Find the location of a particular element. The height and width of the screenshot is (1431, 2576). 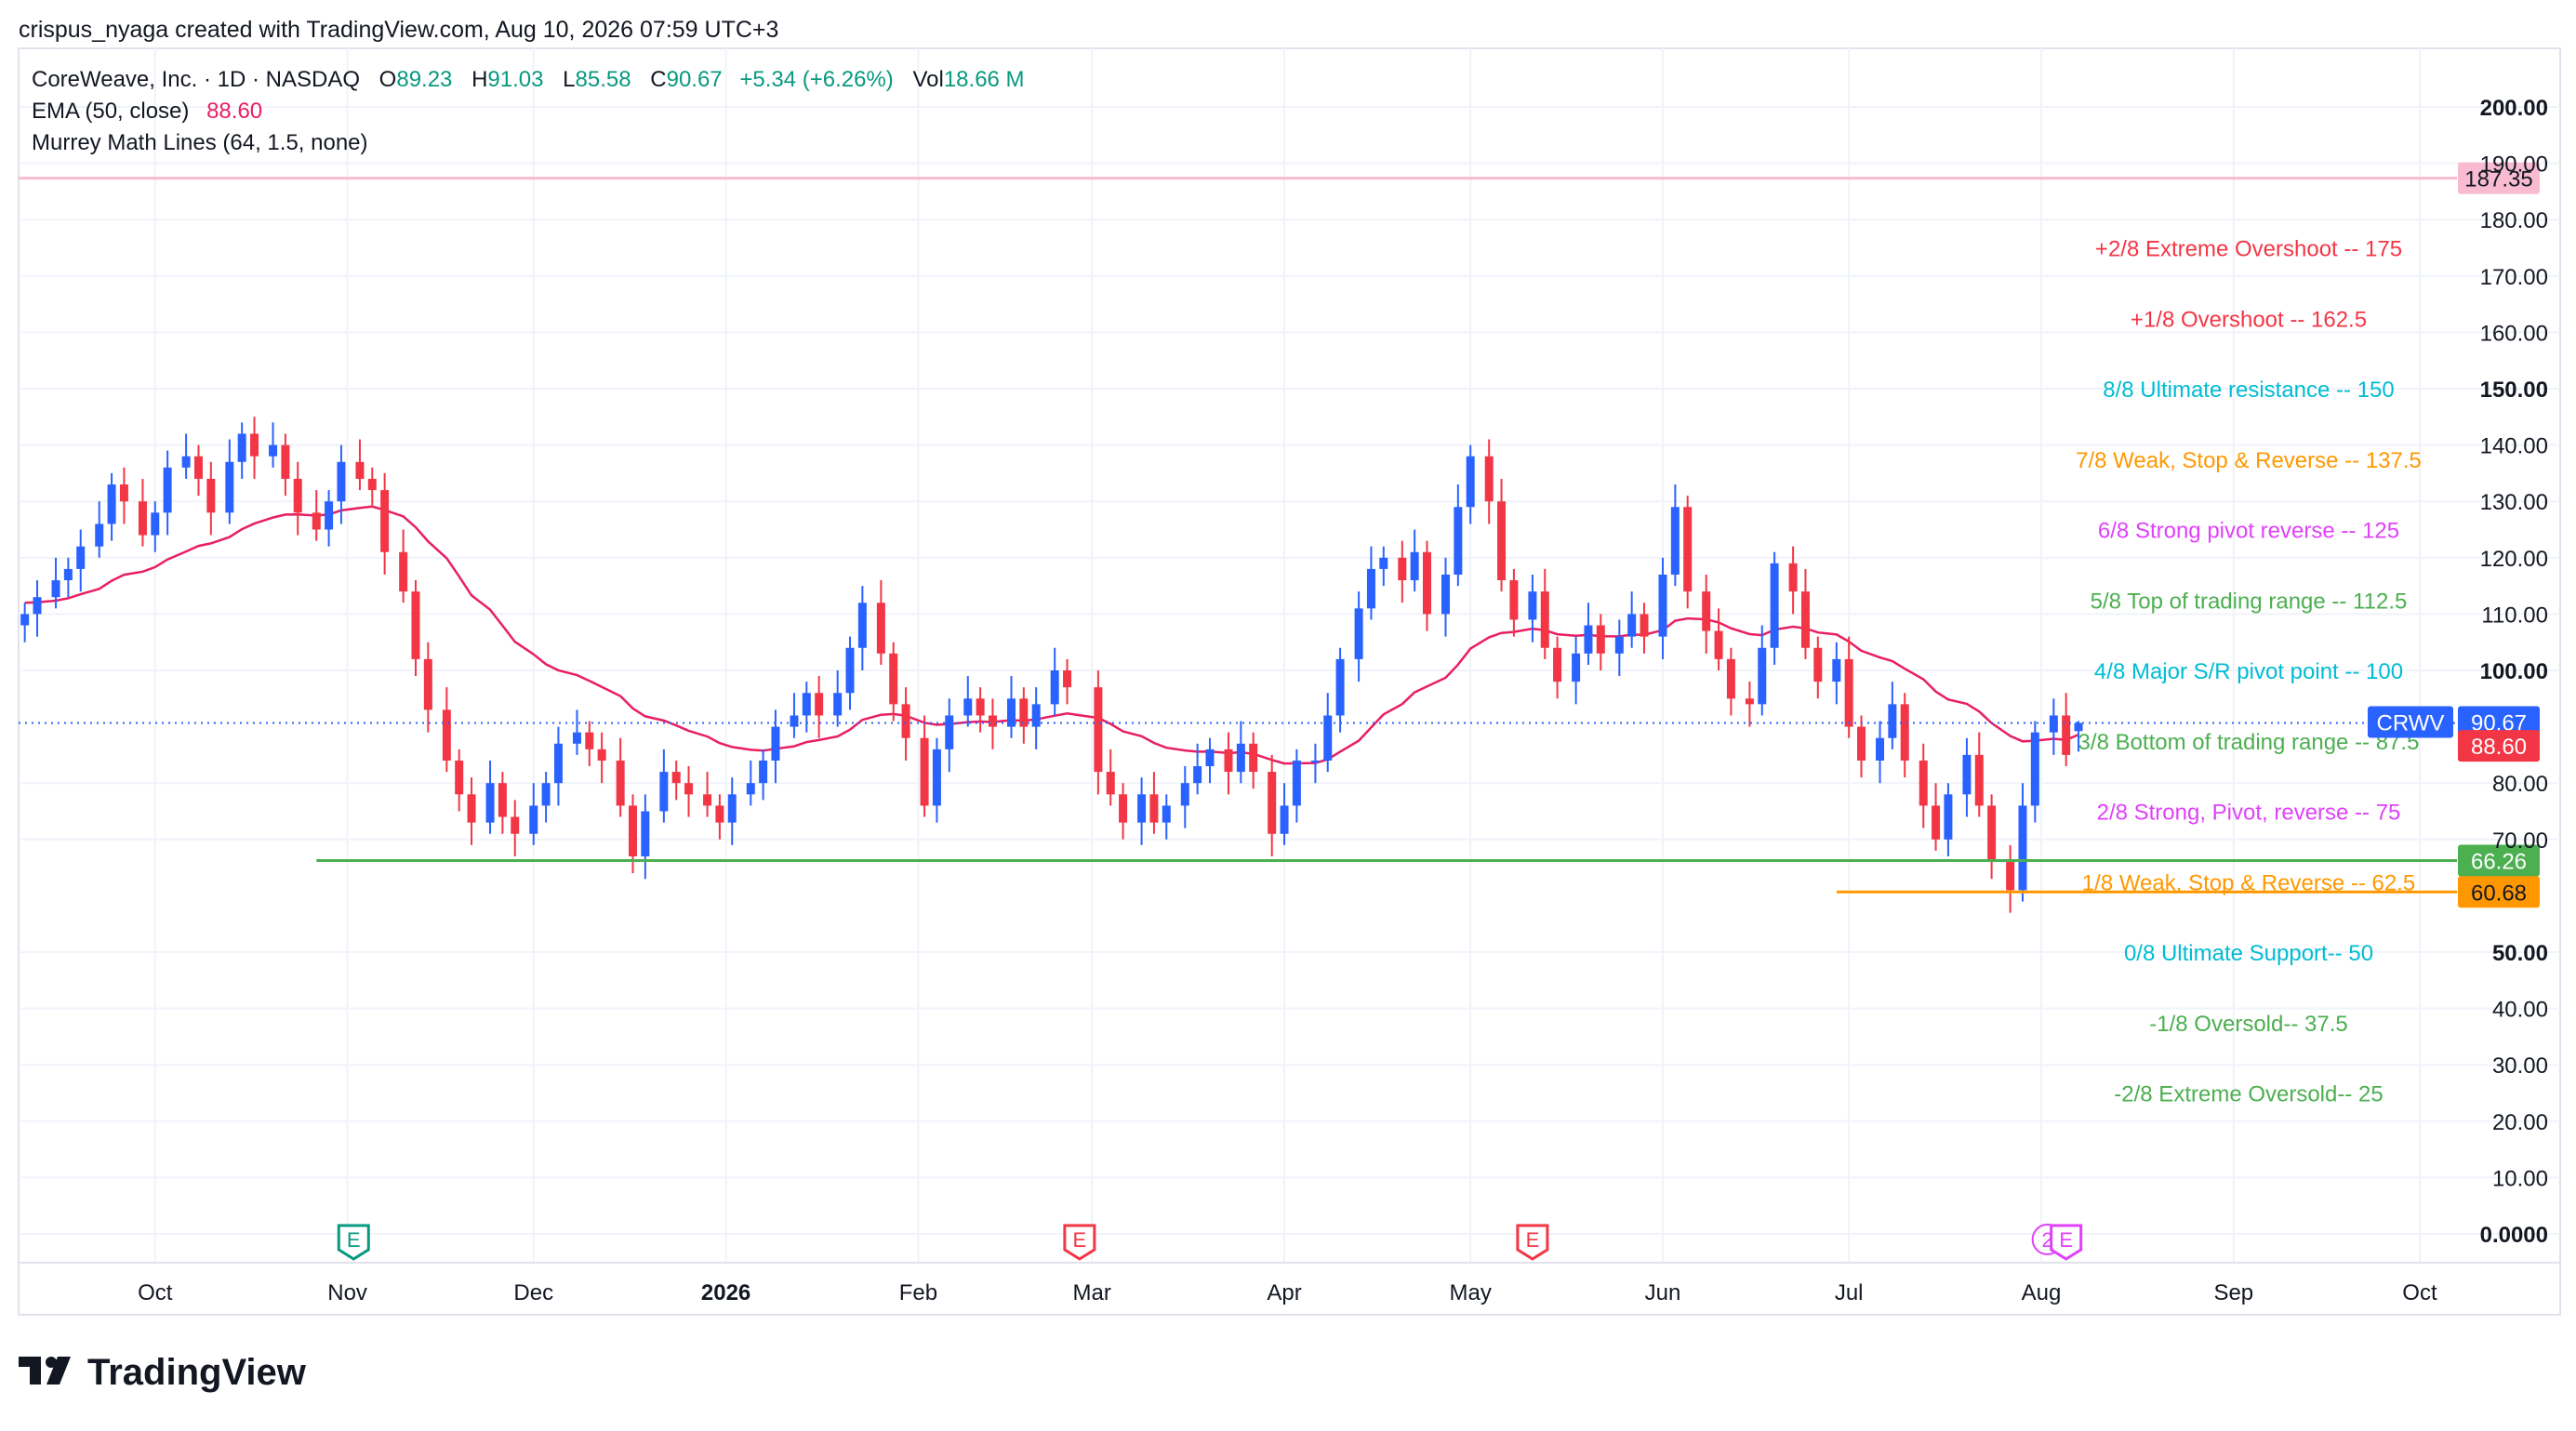

x-tick-label: May is located at coordinates (1471, 1292).